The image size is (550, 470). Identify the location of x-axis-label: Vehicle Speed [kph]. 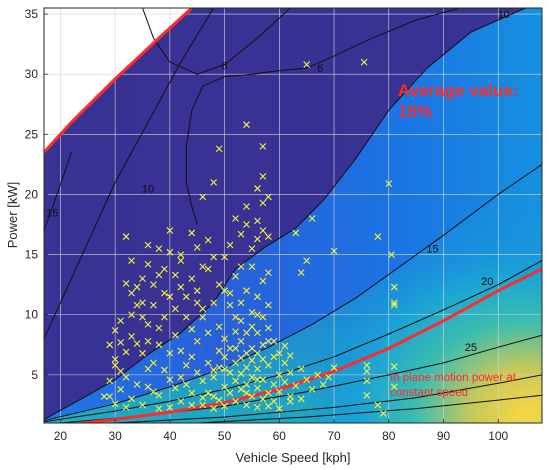
(293, 457).